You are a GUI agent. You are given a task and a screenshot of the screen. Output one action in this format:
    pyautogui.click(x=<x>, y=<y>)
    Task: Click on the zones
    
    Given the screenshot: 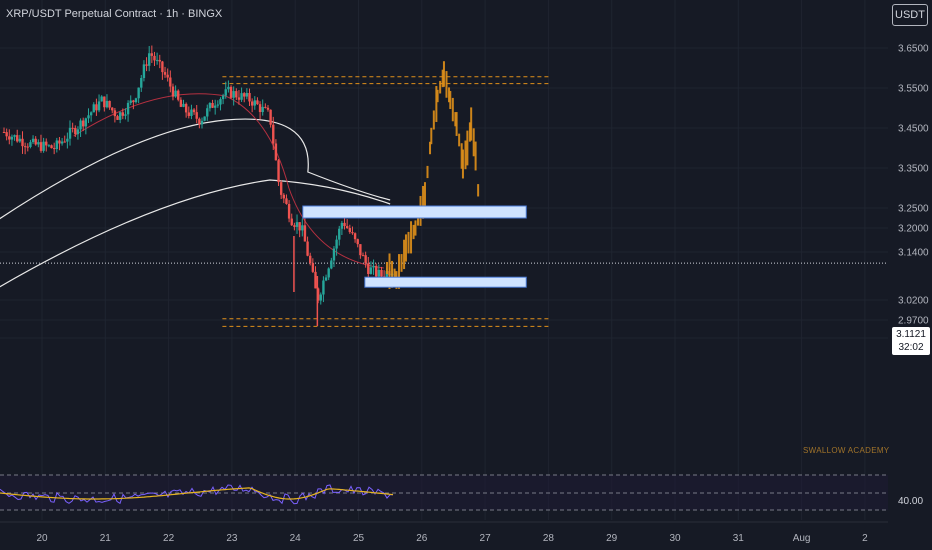 What is the action you would take?
    pyautogui.click(x=414, y=246)
    